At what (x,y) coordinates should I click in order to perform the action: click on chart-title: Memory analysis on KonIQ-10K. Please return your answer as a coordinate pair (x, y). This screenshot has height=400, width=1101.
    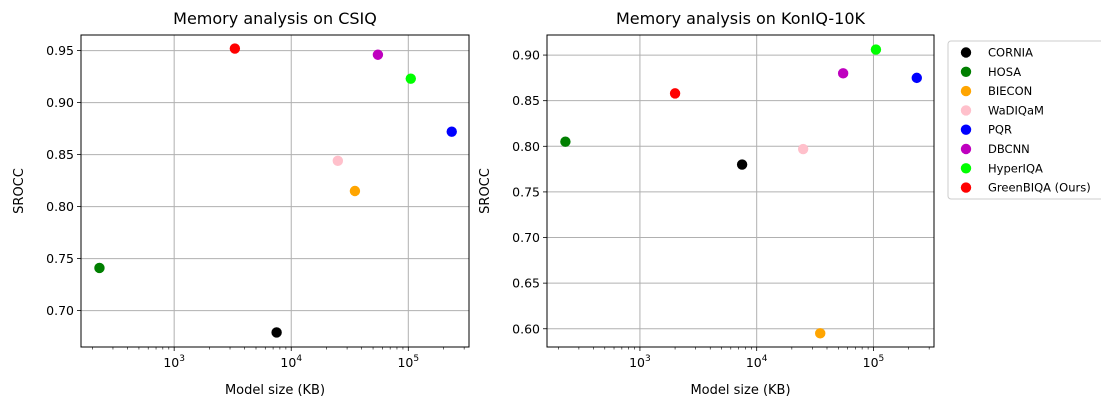
    Looking at the image, I should click on (741, 18).